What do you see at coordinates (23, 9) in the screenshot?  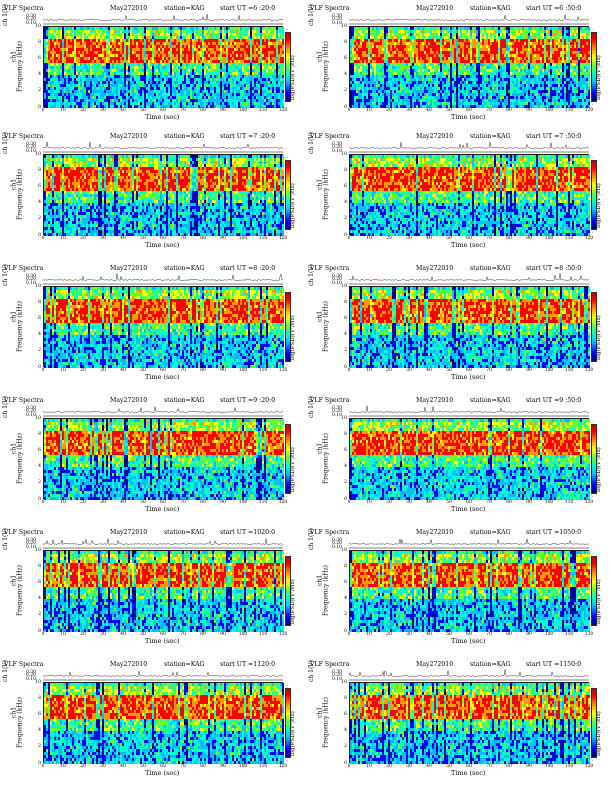 I see `panel-title: VLF Spectra` at bounding box center [23, 9].